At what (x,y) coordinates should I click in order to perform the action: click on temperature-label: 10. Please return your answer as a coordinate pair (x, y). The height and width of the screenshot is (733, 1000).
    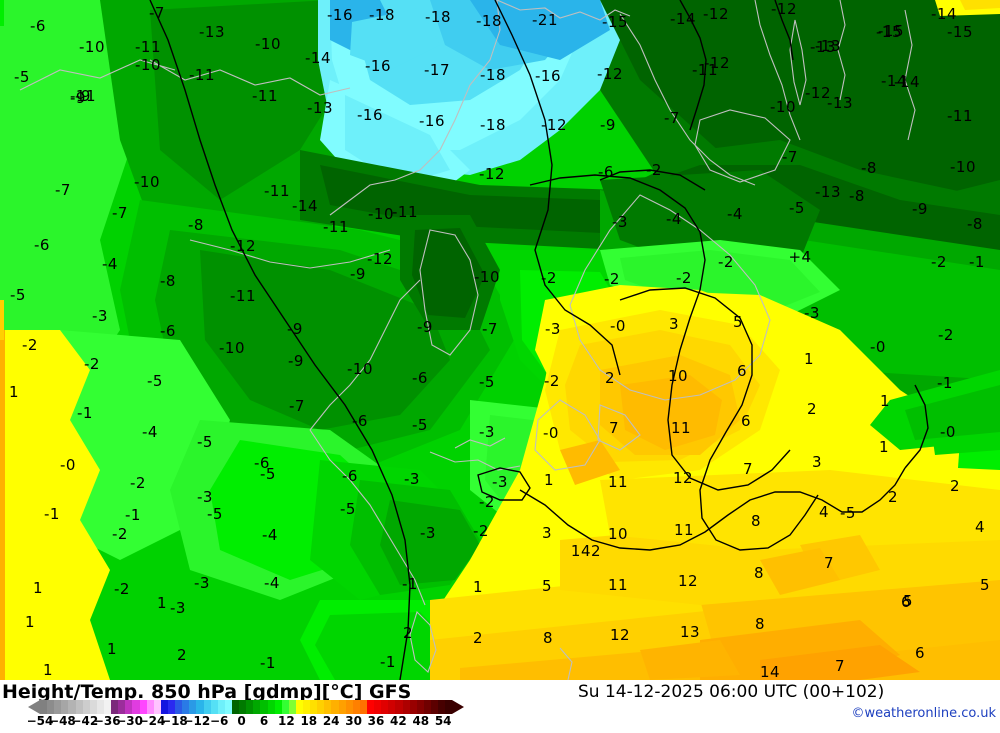
    Looking at the image, I should click on (678, 376).